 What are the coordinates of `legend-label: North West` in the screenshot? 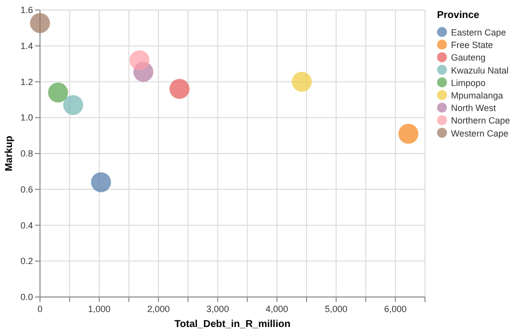 It's located at (473, 108).